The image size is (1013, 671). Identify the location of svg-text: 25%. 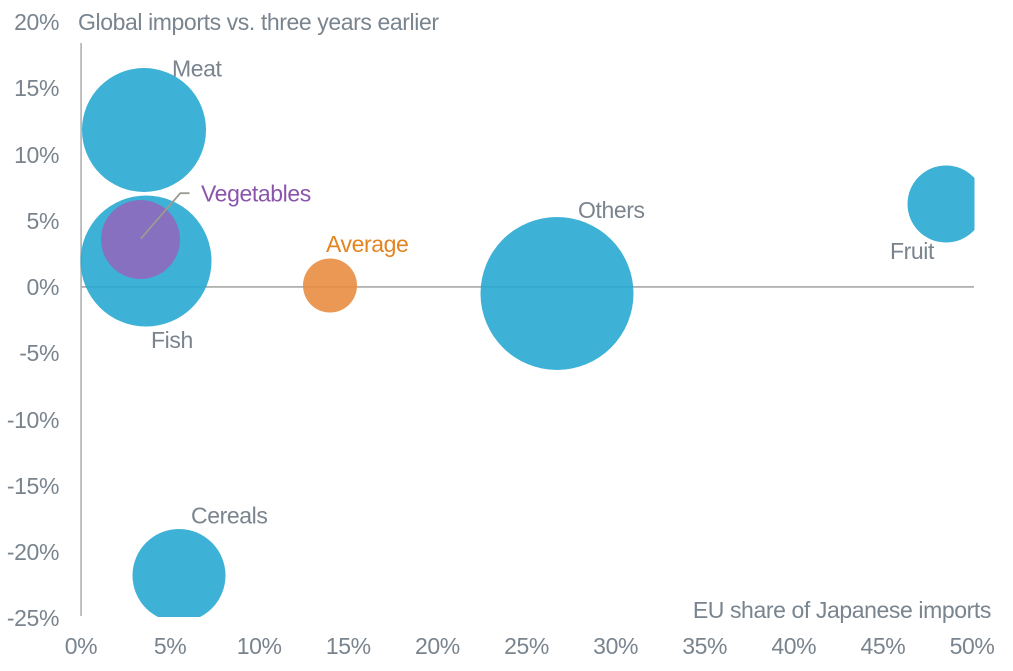
(526, 646).